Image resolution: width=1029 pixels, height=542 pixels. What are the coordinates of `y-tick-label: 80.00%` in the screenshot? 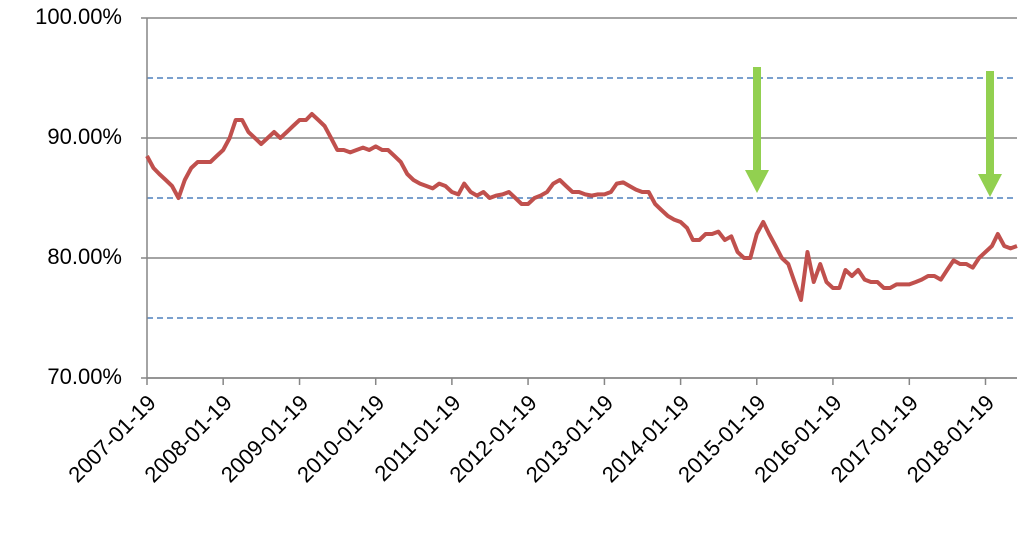 It's located at (84, 256).